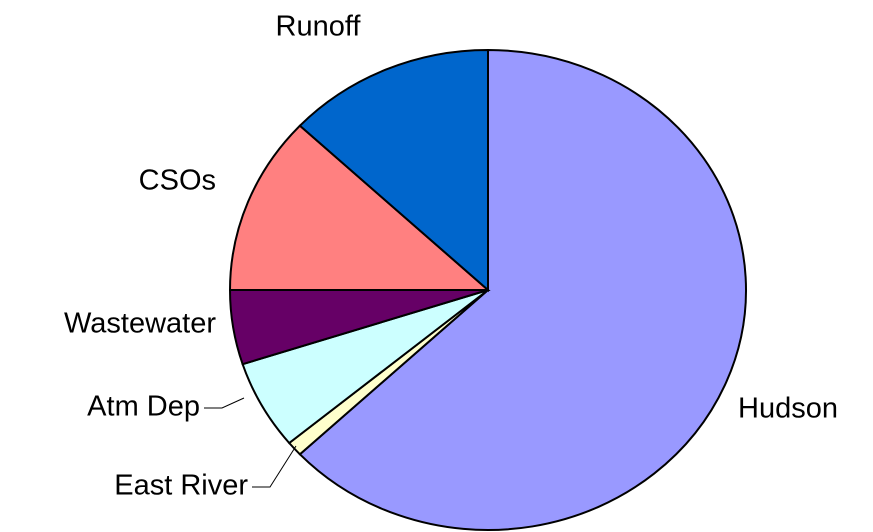  I want to click on slice-label: CSOs, so click(177, 181).